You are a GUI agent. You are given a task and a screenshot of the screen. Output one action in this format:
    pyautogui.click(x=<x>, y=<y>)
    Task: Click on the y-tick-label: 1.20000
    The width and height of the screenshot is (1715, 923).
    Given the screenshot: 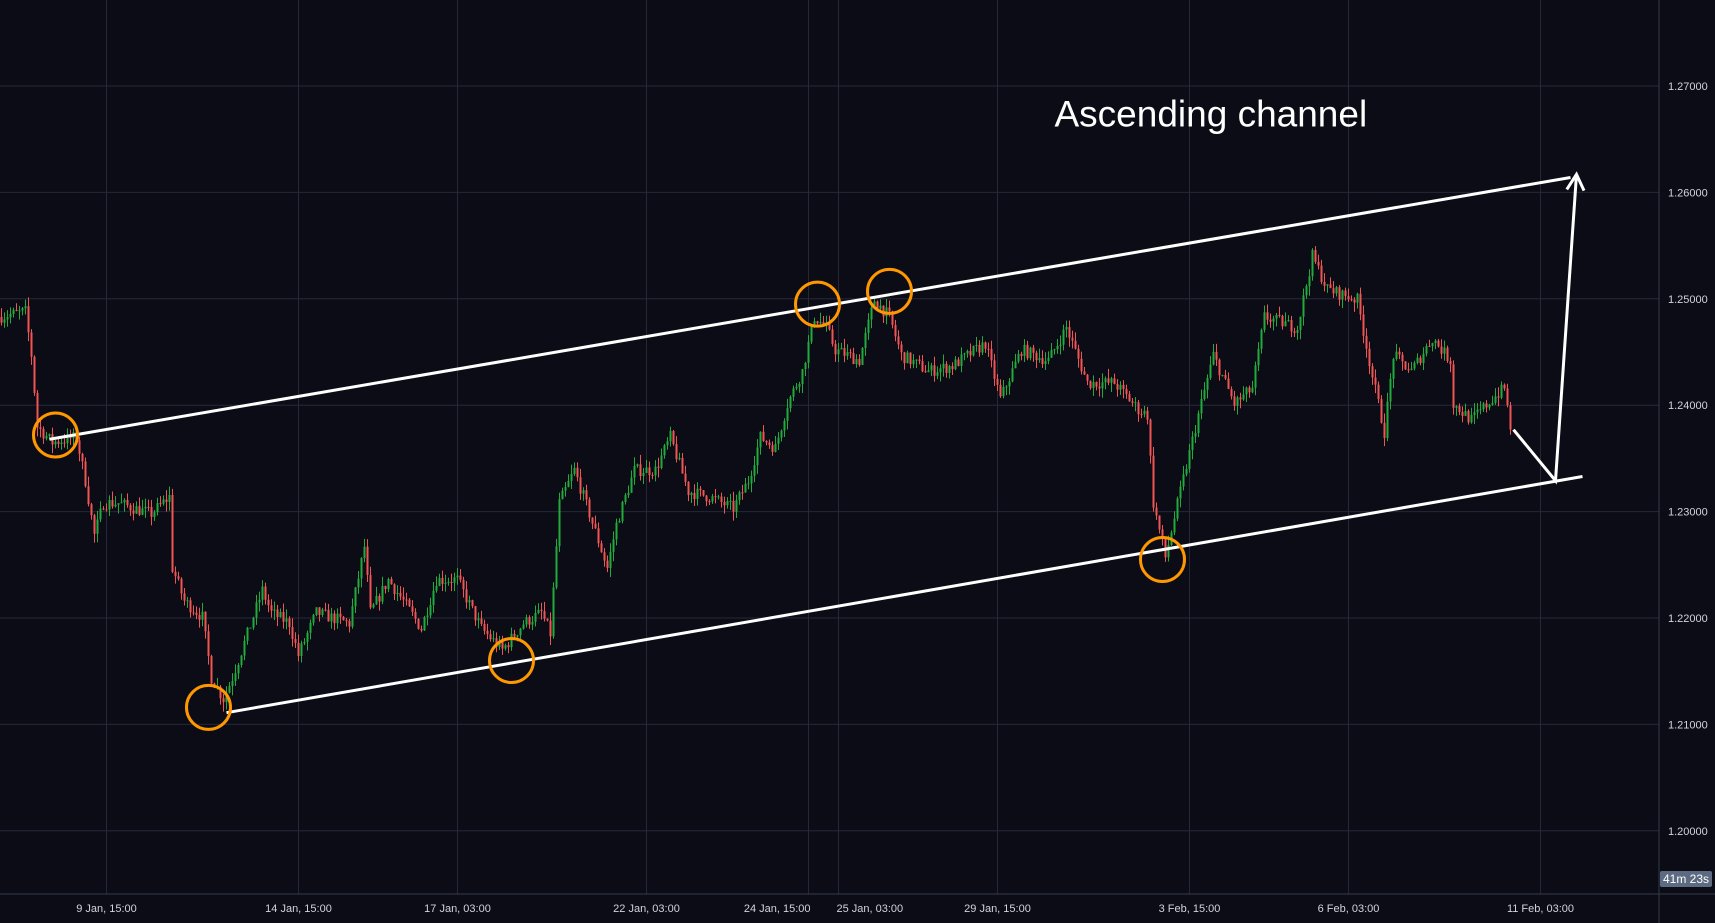 What is the action you would take?
    pyautogui.click(x=1688, y=832)
    